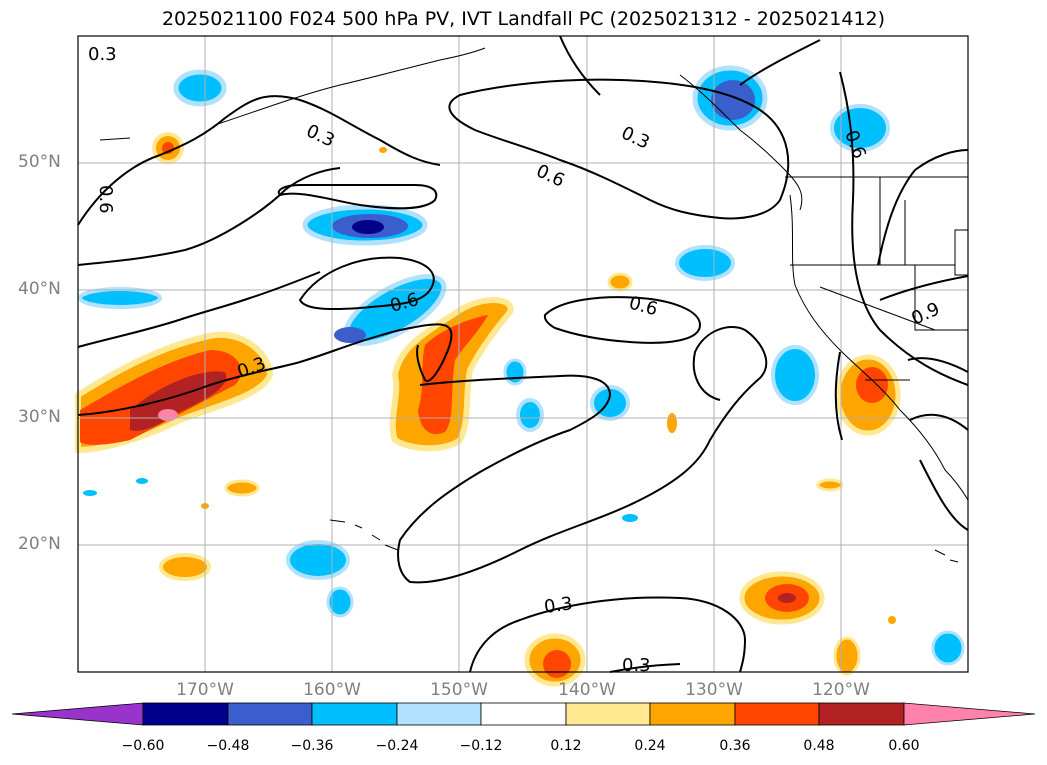  Describe the element at coordinates (925, 313) in the screenshot. I see `contour-label: 0.9` at that location.